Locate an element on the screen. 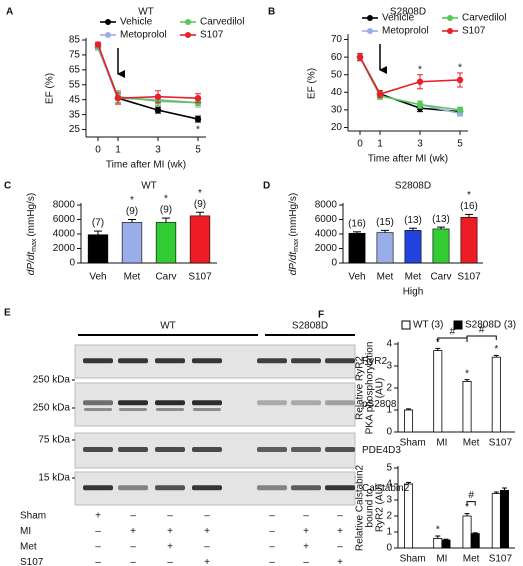 The height and width of the screenshot is (566, 523). x-tick-label: MI is located at coordinates (441, 559).